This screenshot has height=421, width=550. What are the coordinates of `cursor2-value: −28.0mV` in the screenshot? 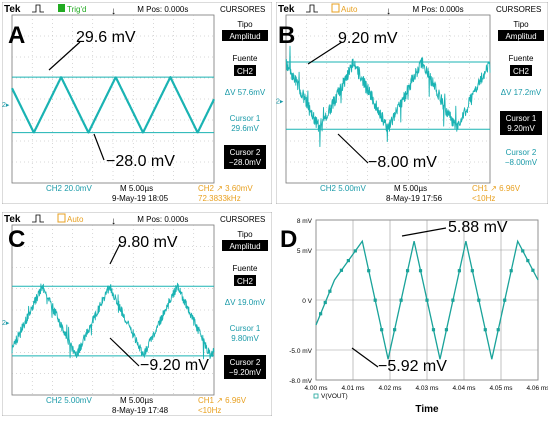 It's located at (245, 162).